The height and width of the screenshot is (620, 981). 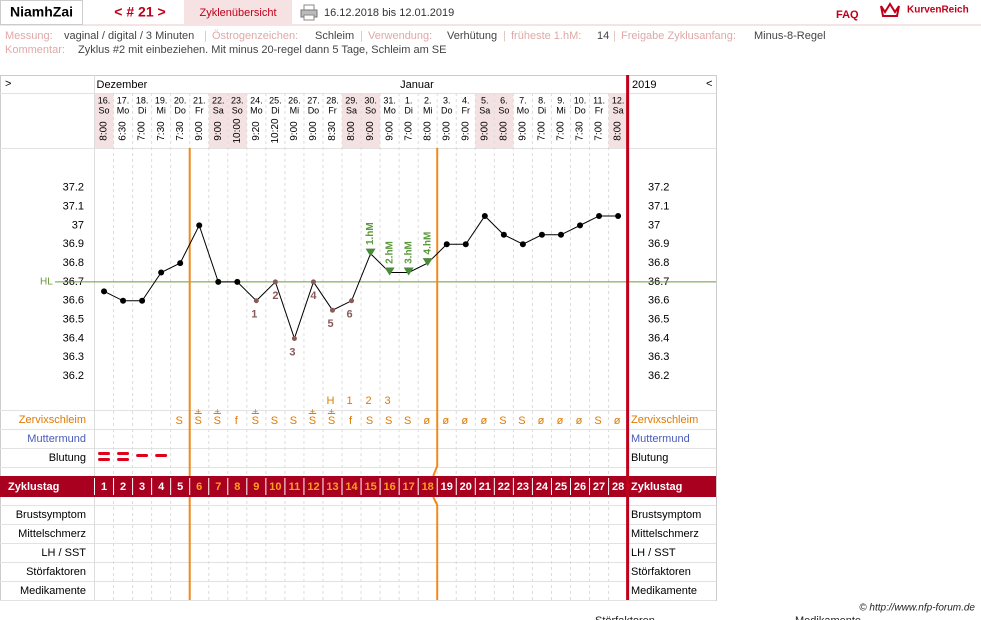 I want to click on low-label: 3, so click(x=292, y=352).